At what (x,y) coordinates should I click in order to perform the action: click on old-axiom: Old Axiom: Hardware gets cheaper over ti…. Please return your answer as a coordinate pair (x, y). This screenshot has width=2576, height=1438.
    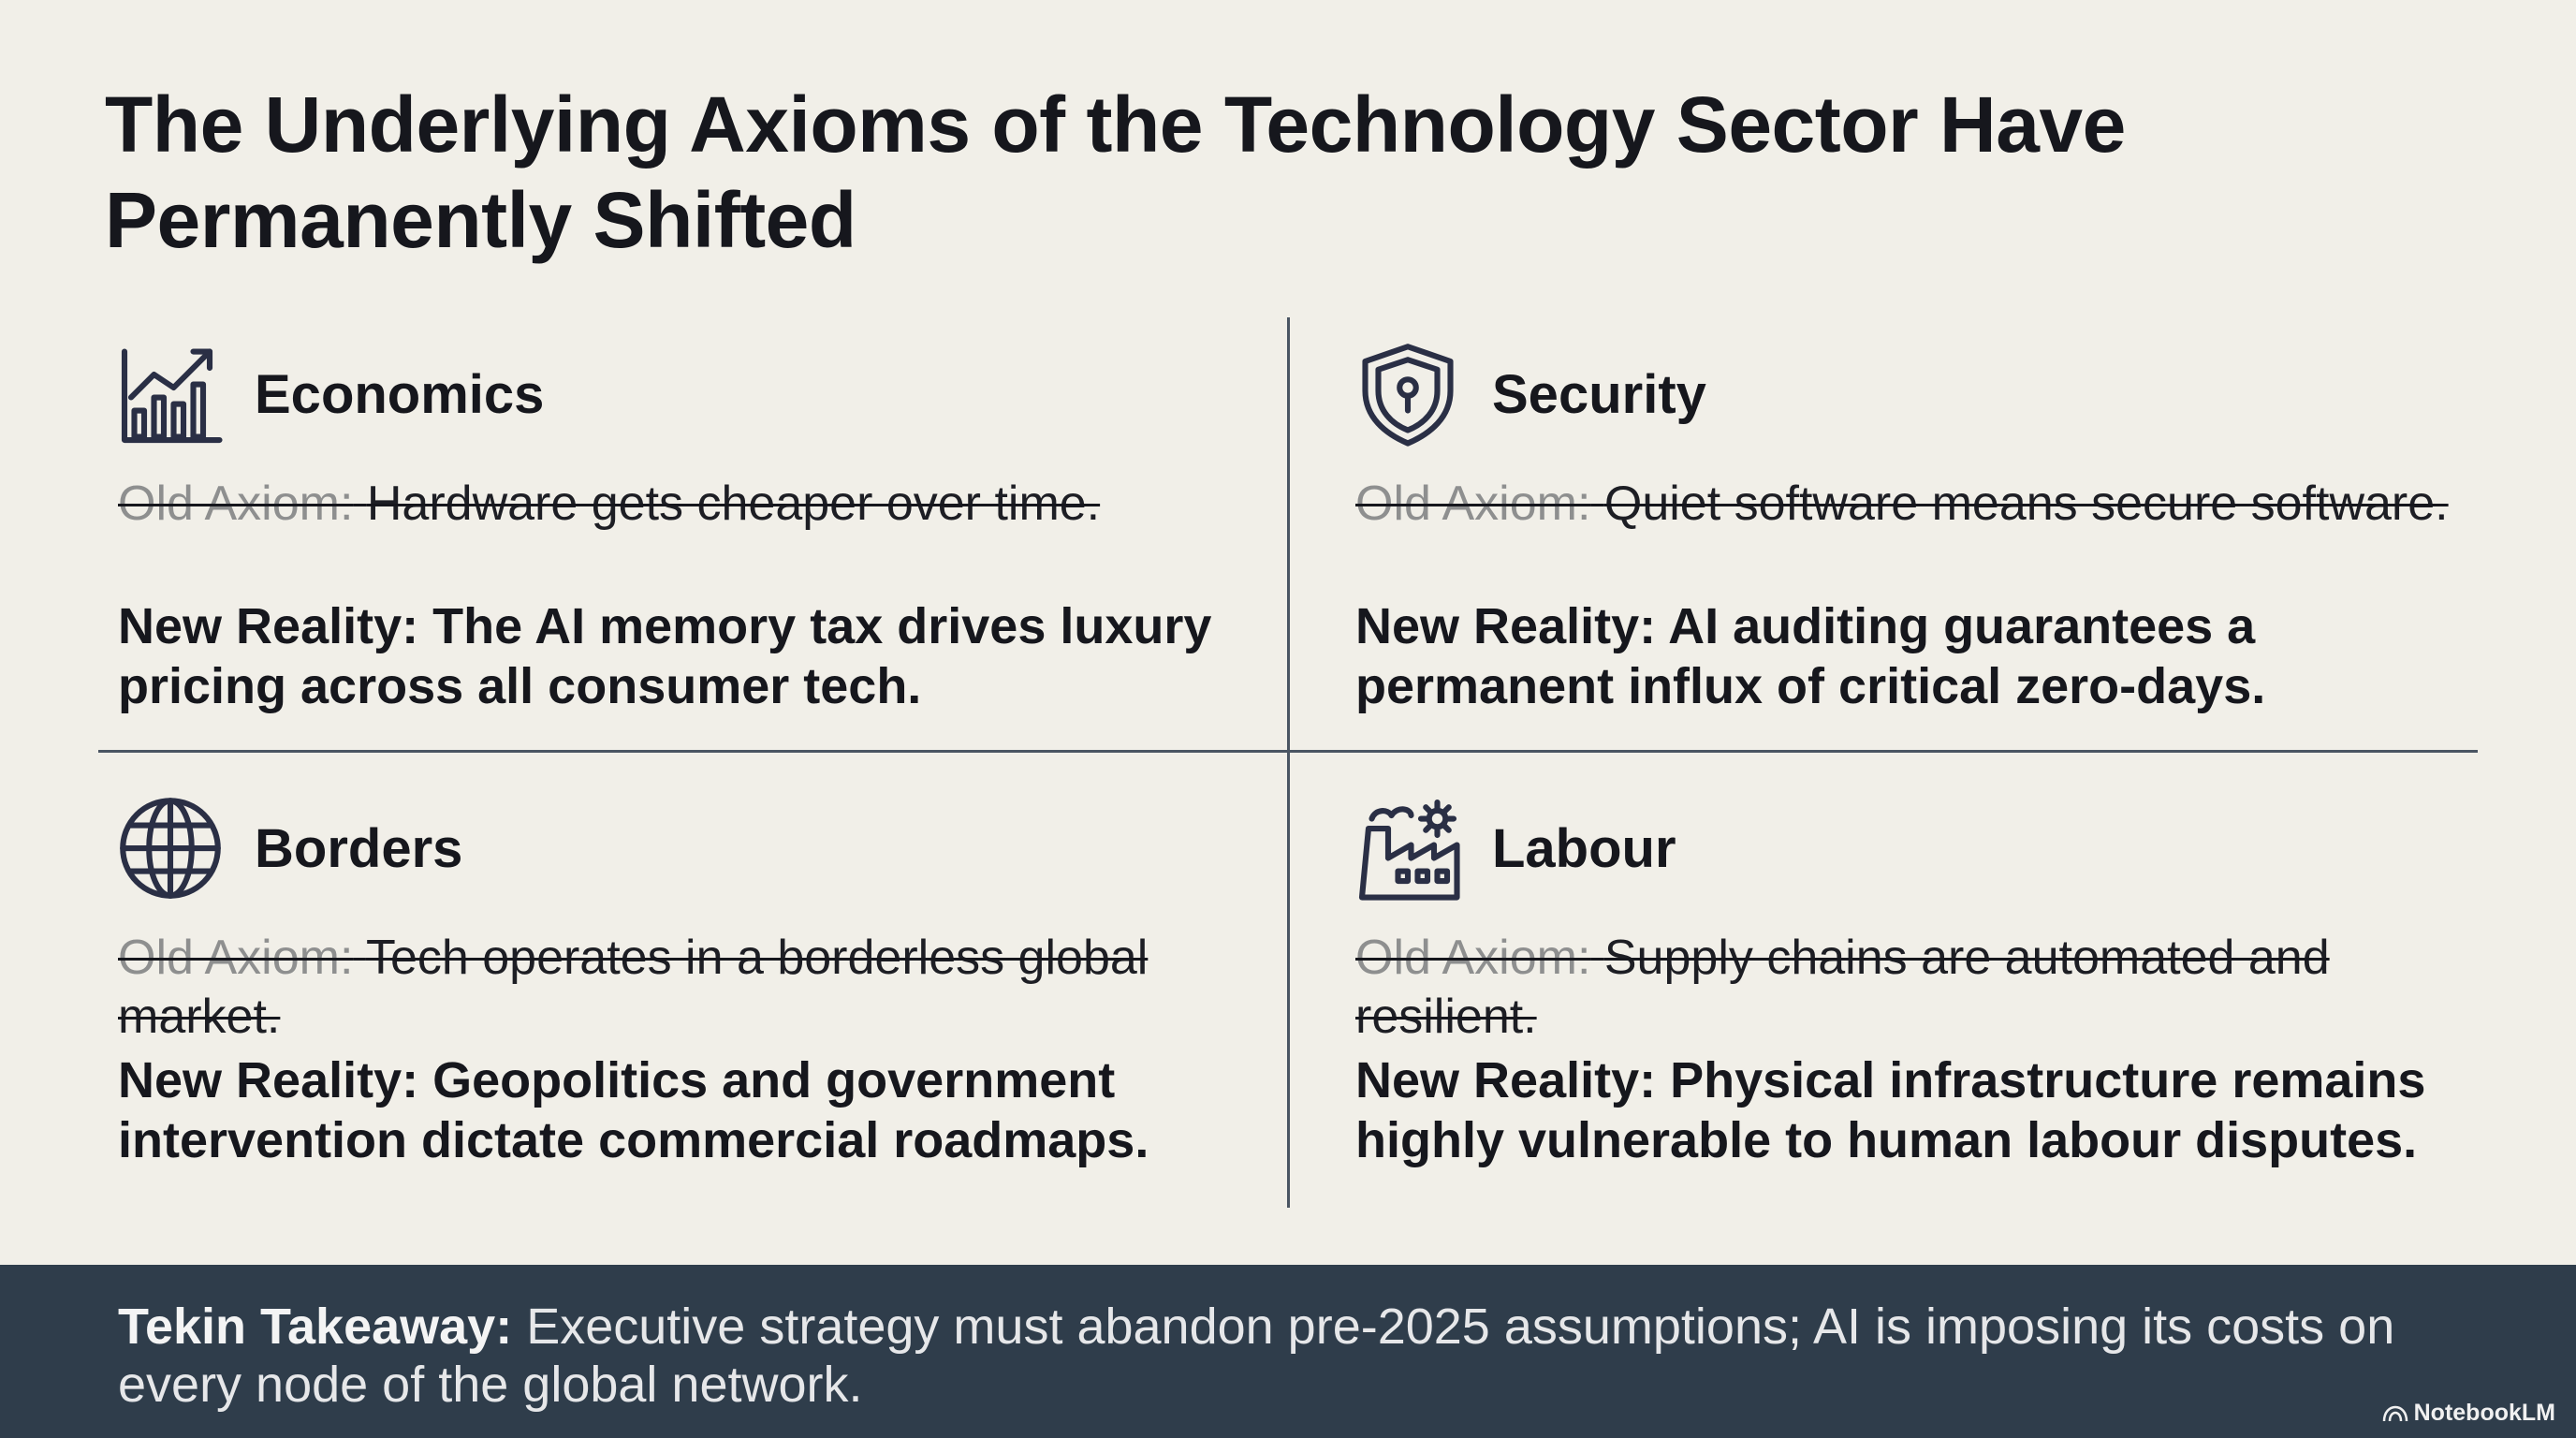
    Looking at the image, I should click on (689, 534).